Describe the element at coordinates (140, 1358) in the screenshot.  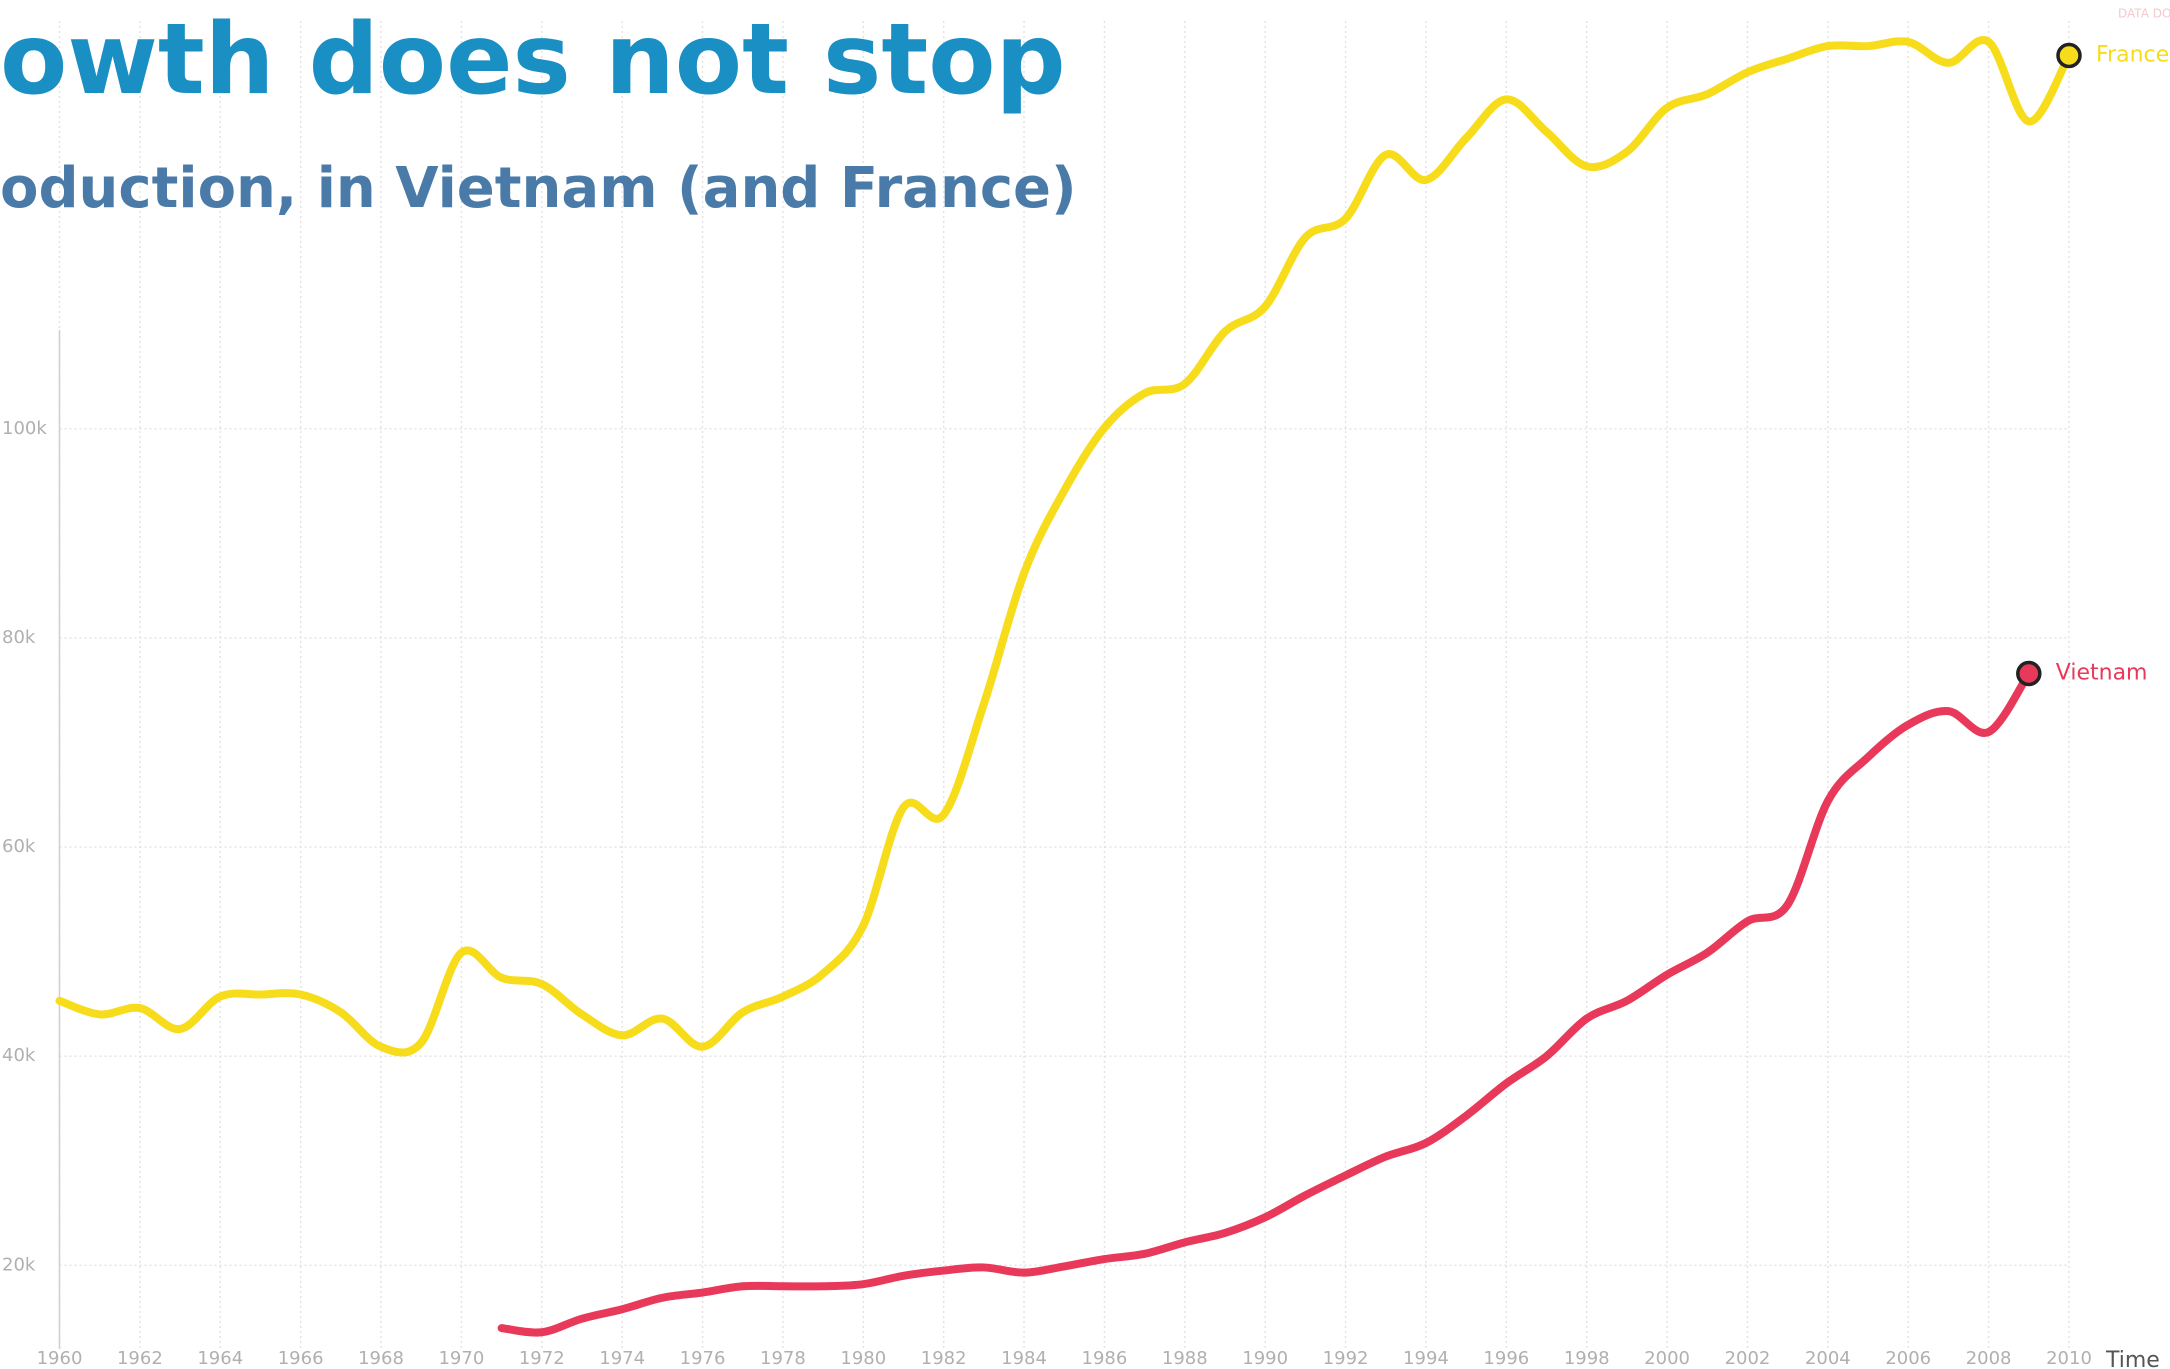
I see `x-tick-label: 1962` at that location.